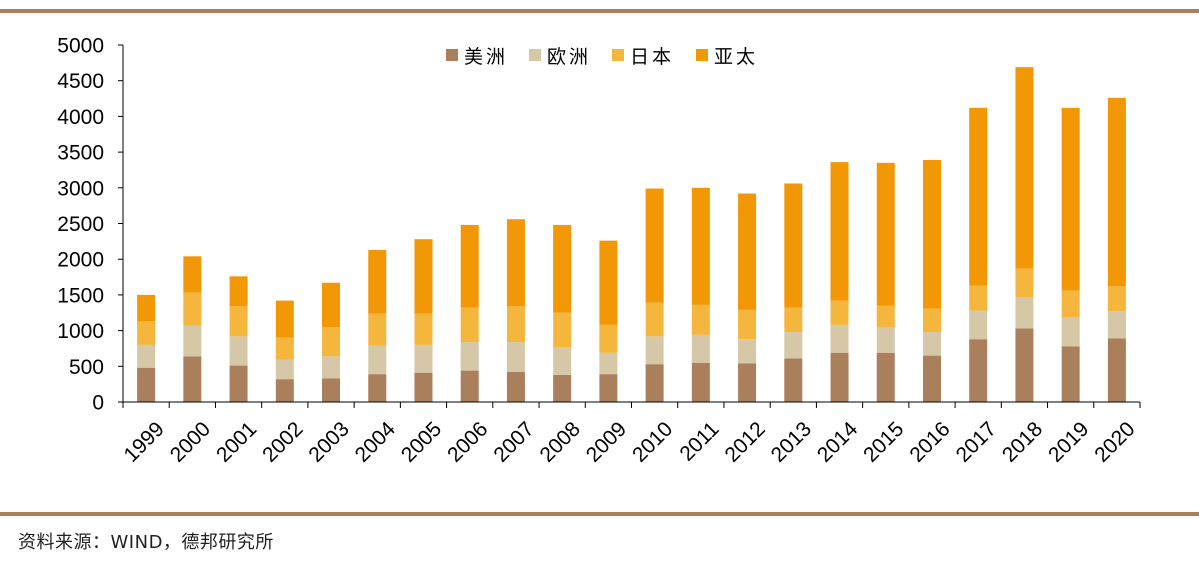  I want to click on legend-swatch-s2, so click(618, 55).